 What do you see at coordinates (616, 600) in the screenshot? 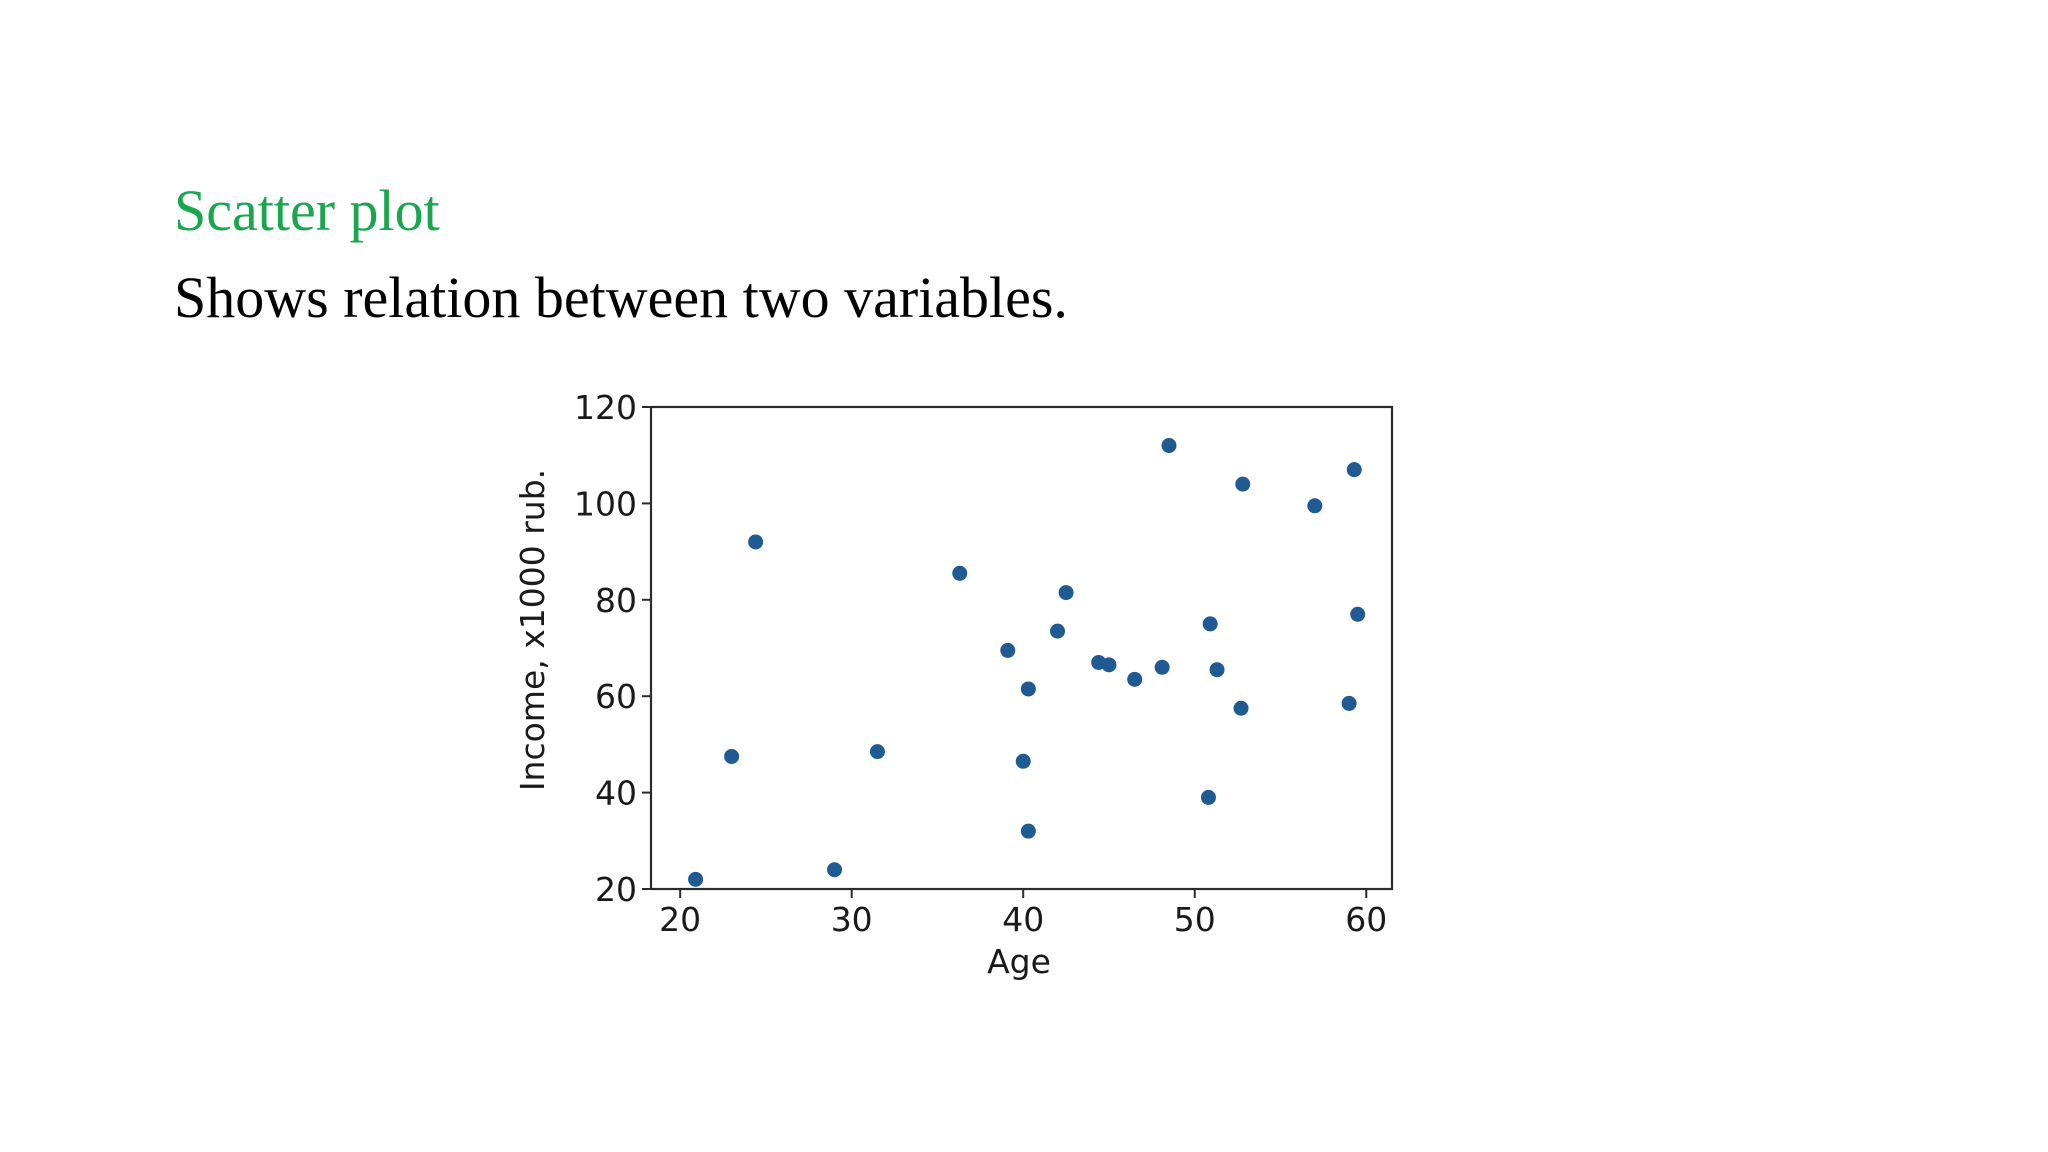
I see `y-tick-label: 80` at bounding box center [616, 600].